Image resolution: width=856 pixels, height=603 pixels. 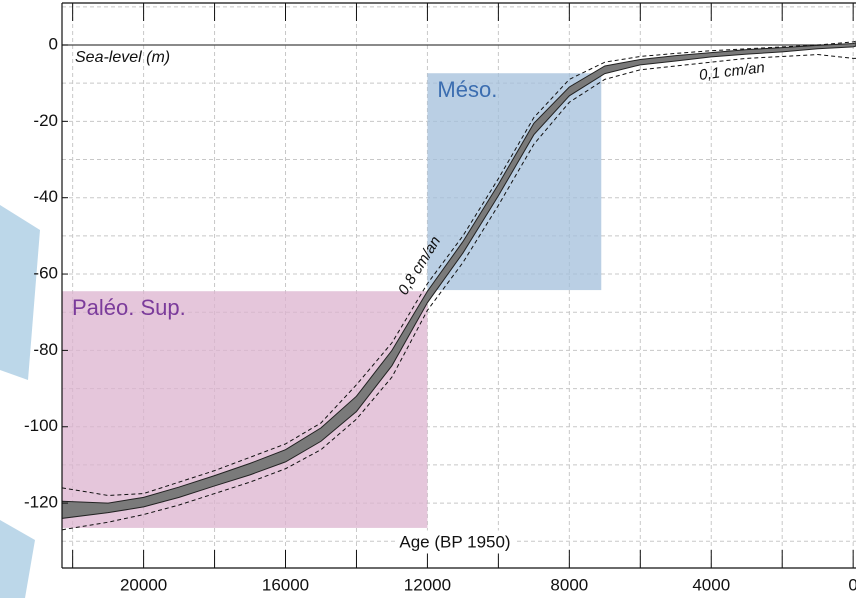 What do you see at coordinates (143, 584) in the screenshot?
I see `x-tick-label: 20000` at bounding box center [143, 584].